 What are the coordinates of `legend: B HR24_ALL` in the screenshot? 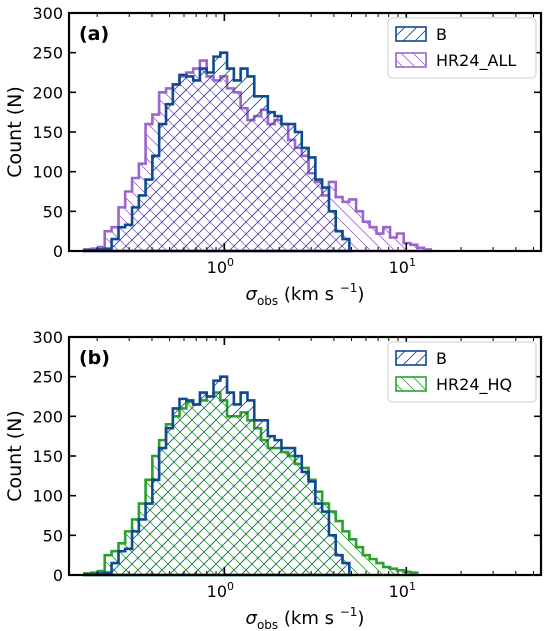 It's located at (462, 48).